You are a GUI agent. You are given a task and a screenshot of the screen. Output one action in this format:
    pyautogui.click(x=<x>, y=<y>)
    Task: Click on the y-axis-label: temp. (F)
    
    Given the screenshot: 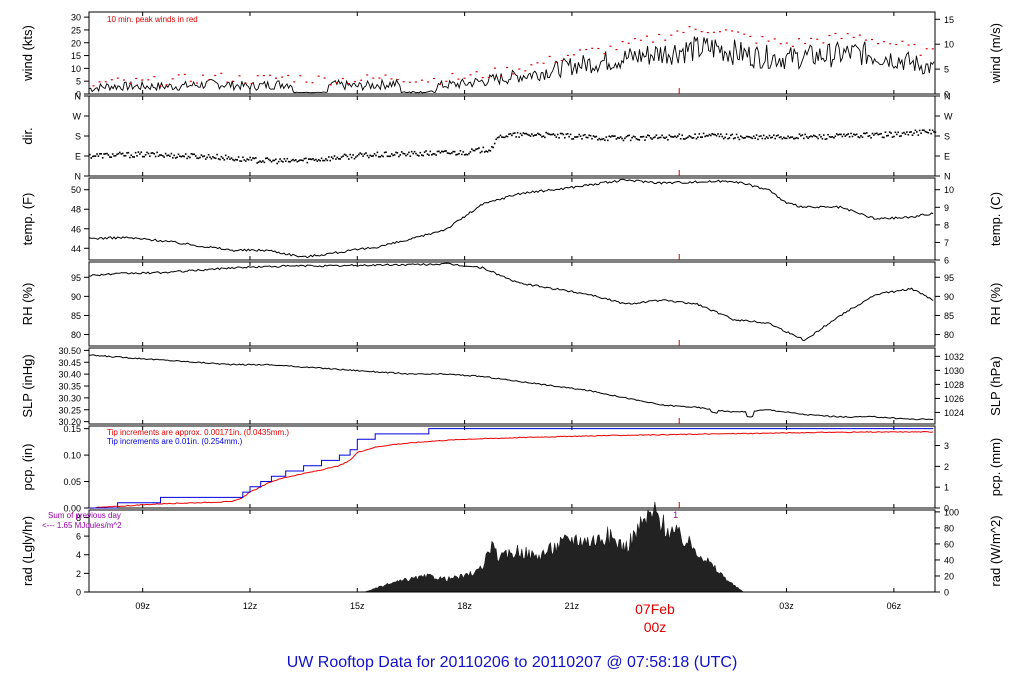 What is the action you would take?
    pyautogui.click(x=27, y=219)
    